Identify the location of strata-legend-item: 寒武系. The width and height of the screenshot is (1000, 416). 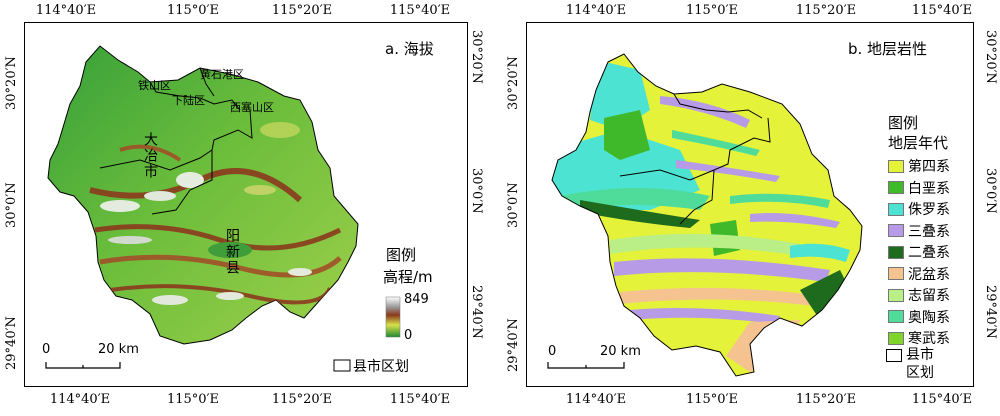
(919, 338).